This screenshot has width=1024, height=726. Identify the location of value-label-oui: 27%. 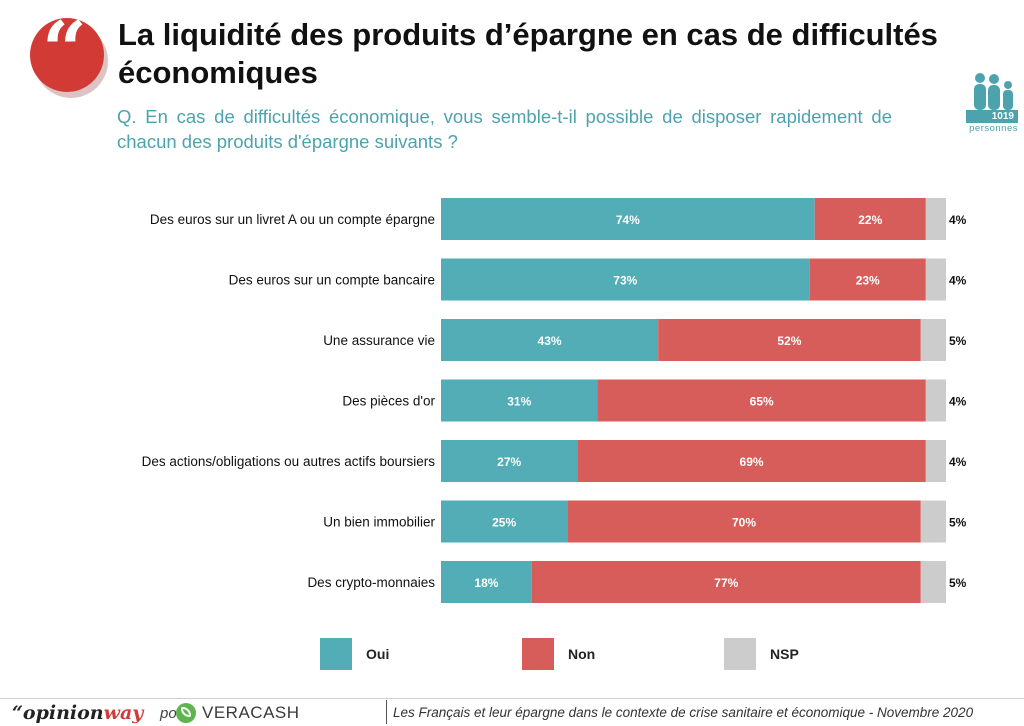
(509, 462).